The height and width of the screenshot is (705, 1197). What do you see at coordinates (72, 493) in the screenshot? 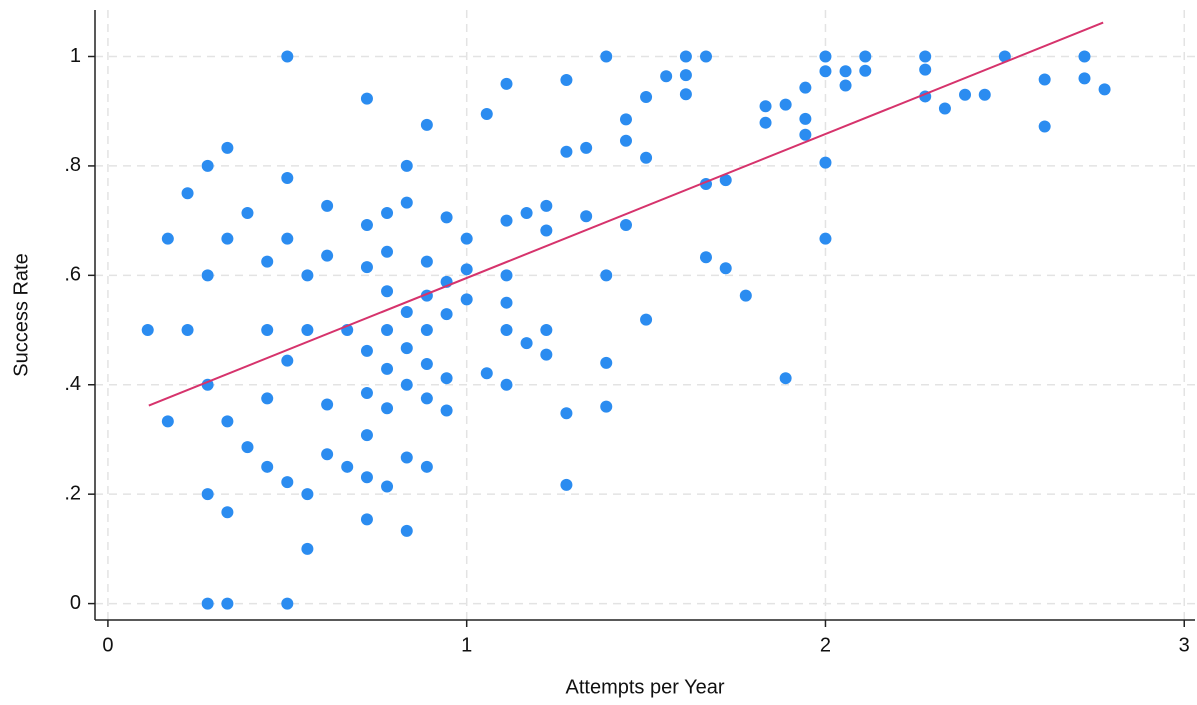
I see `y-tick-label: .2` at bounding box center [72, 493].